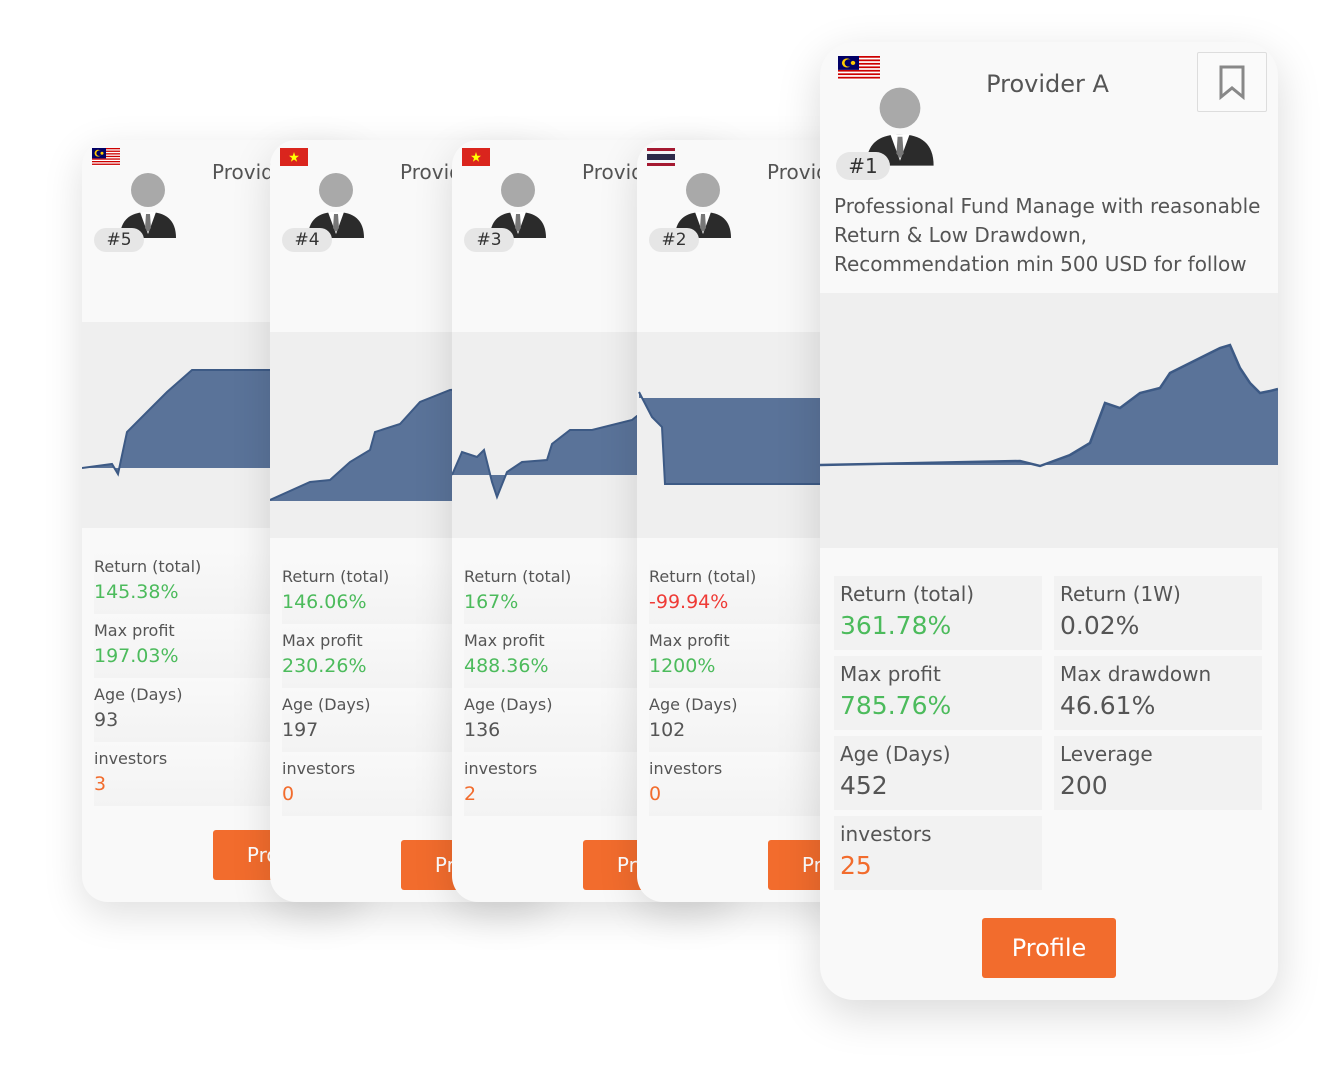 The width and height of the screenshot is (1320, 1084). Describe the element at coordinates (739, 656) in the screenshot. I see `stat: Max profit 1200%` at that location.